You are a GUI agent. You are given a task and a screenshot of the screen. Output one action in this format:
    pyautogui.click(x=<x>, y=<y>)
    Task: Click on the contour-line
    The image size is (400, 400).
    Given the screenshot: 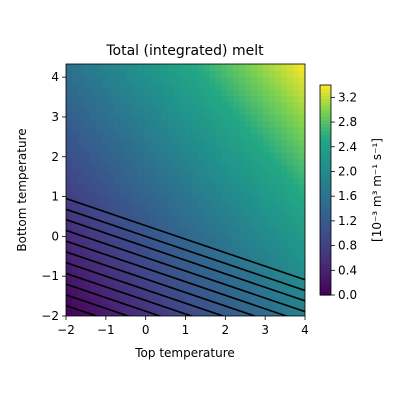 What is the action you would take?
    pyautogui.click(x=114, y=299)
    